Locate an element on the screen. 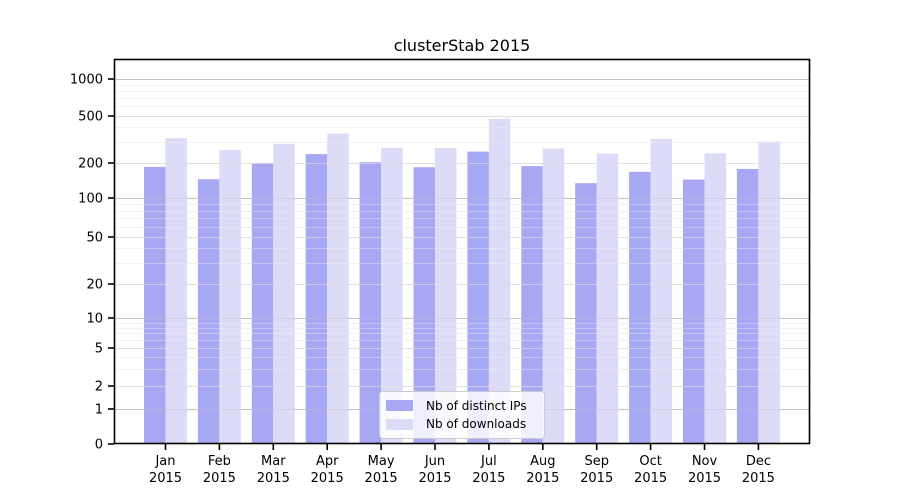  bar-jan-distinct-ips is located at coordinates (155, 305).